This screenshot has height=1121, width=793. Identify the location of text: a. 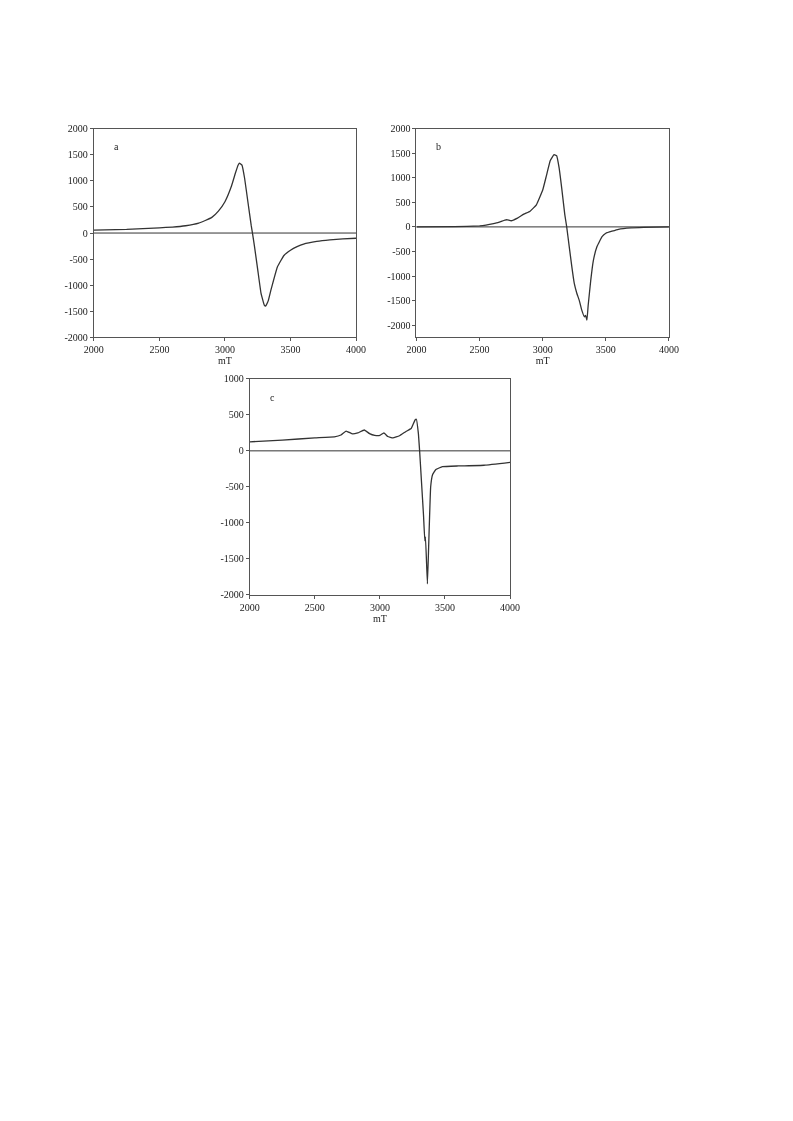
(116, 146).